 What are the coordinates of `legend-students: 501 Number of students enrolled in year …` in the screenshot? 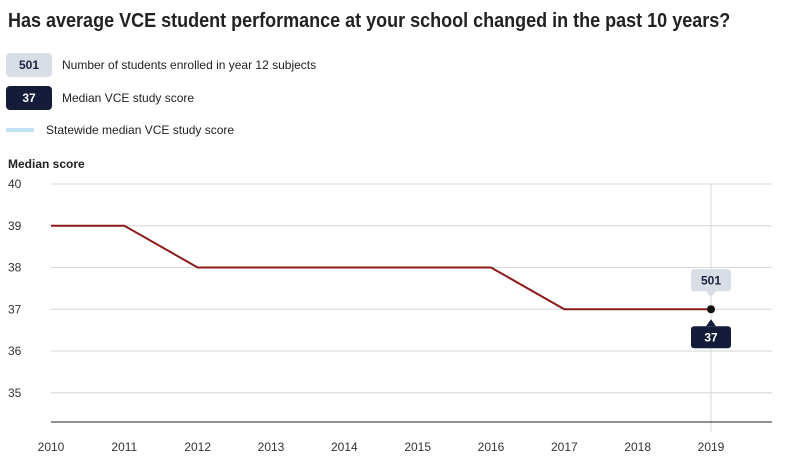 It's located at (161, 65).